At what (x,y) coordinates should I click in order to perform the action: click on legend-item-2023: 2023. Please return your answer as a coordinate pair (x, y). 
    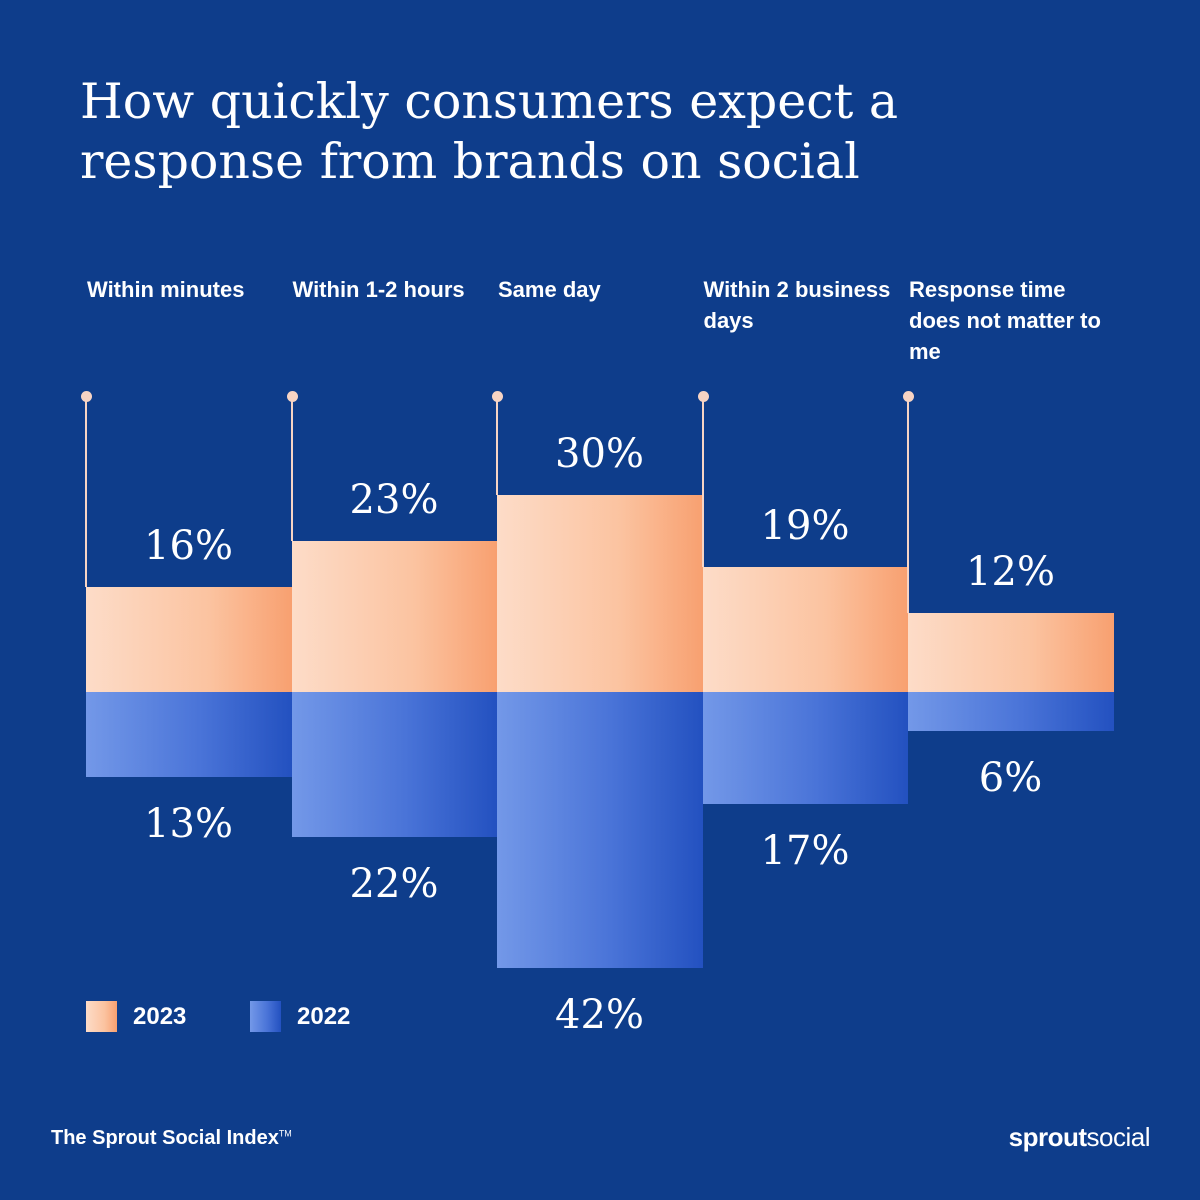
    Looking at the image, I should click on (136, 1016).